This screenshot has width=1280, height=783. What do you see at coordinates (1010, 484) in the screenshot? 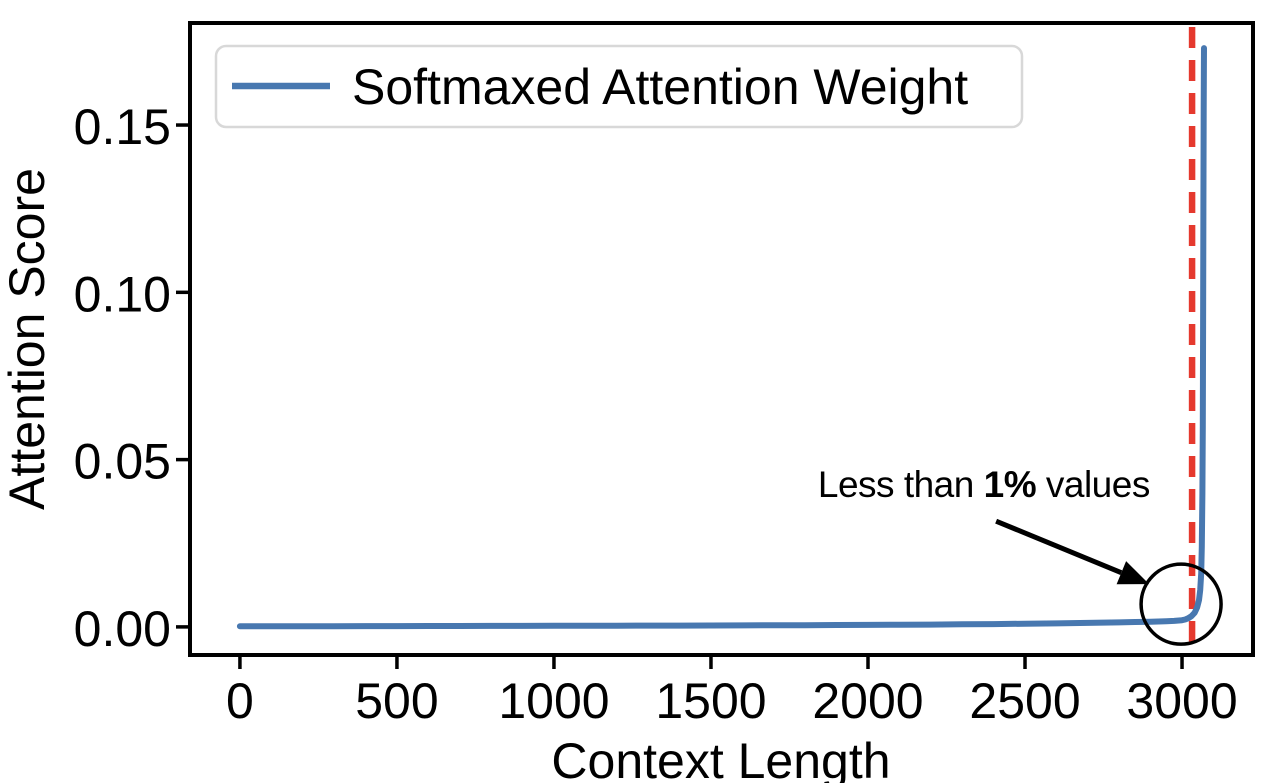
I see `annotation-text-bold: 1%` at bounding box center [1010, 484].